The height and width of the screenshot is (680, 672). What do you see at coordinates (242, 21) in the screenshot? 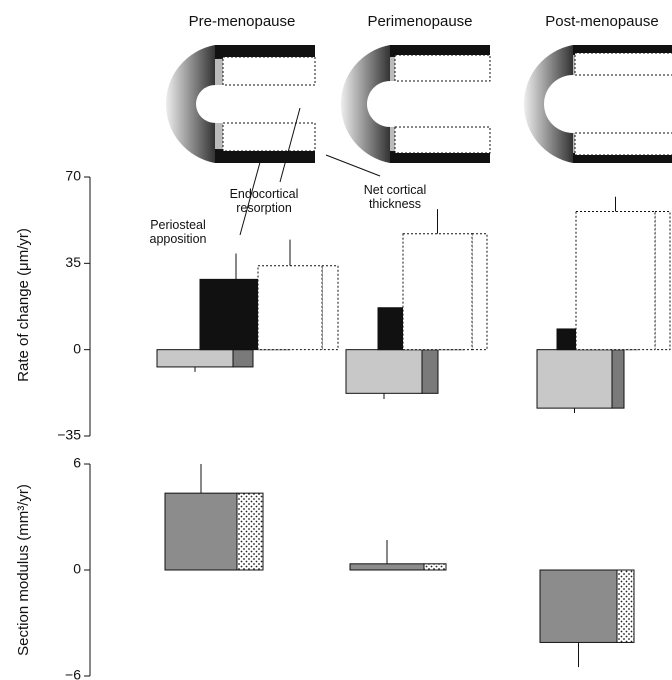
I see `category-label: Pre-menopause` at bounding box center [242, 21].